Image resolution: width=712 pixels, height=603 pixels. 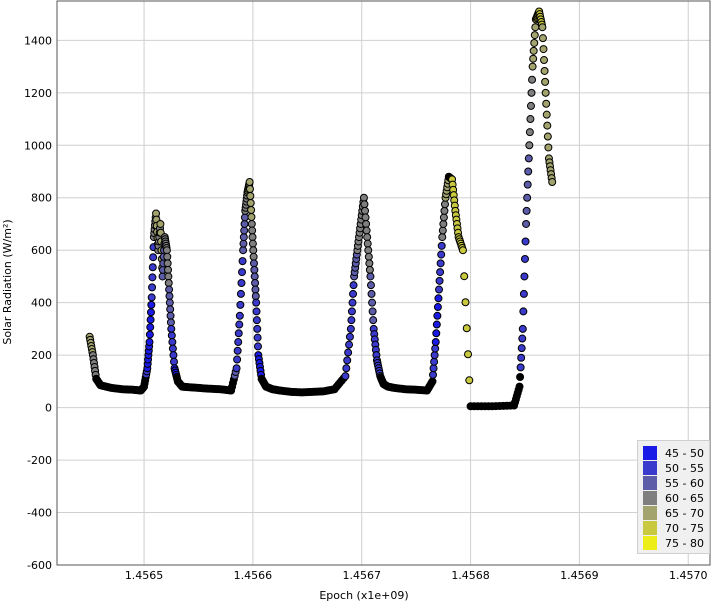 What do you see at coordinates (38, 93) in the screenshot?
I see `y-tick-label: 1200` at bounding box center [38, 93].